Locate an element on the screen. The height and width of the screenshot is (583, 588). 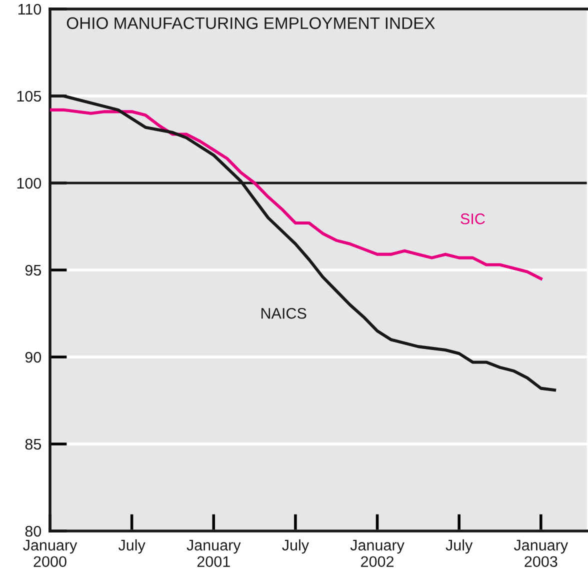
y-tick-label: 85 is located at coordinates (33, 444).